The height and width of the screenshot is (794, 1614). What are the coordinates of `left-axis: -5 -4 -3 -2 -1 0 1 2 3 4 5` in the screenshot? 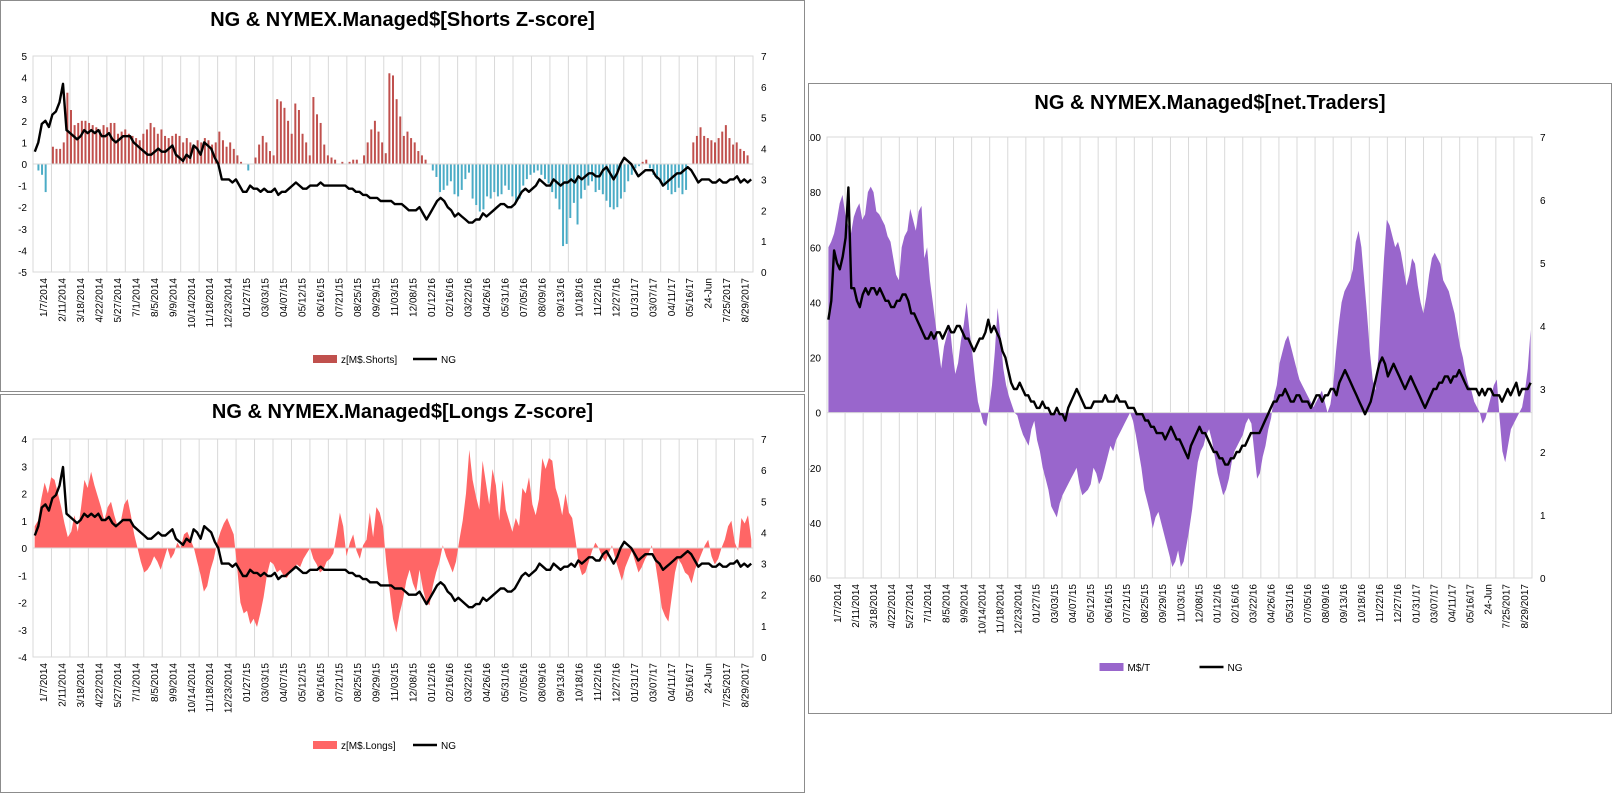 It's located at (22, 165).